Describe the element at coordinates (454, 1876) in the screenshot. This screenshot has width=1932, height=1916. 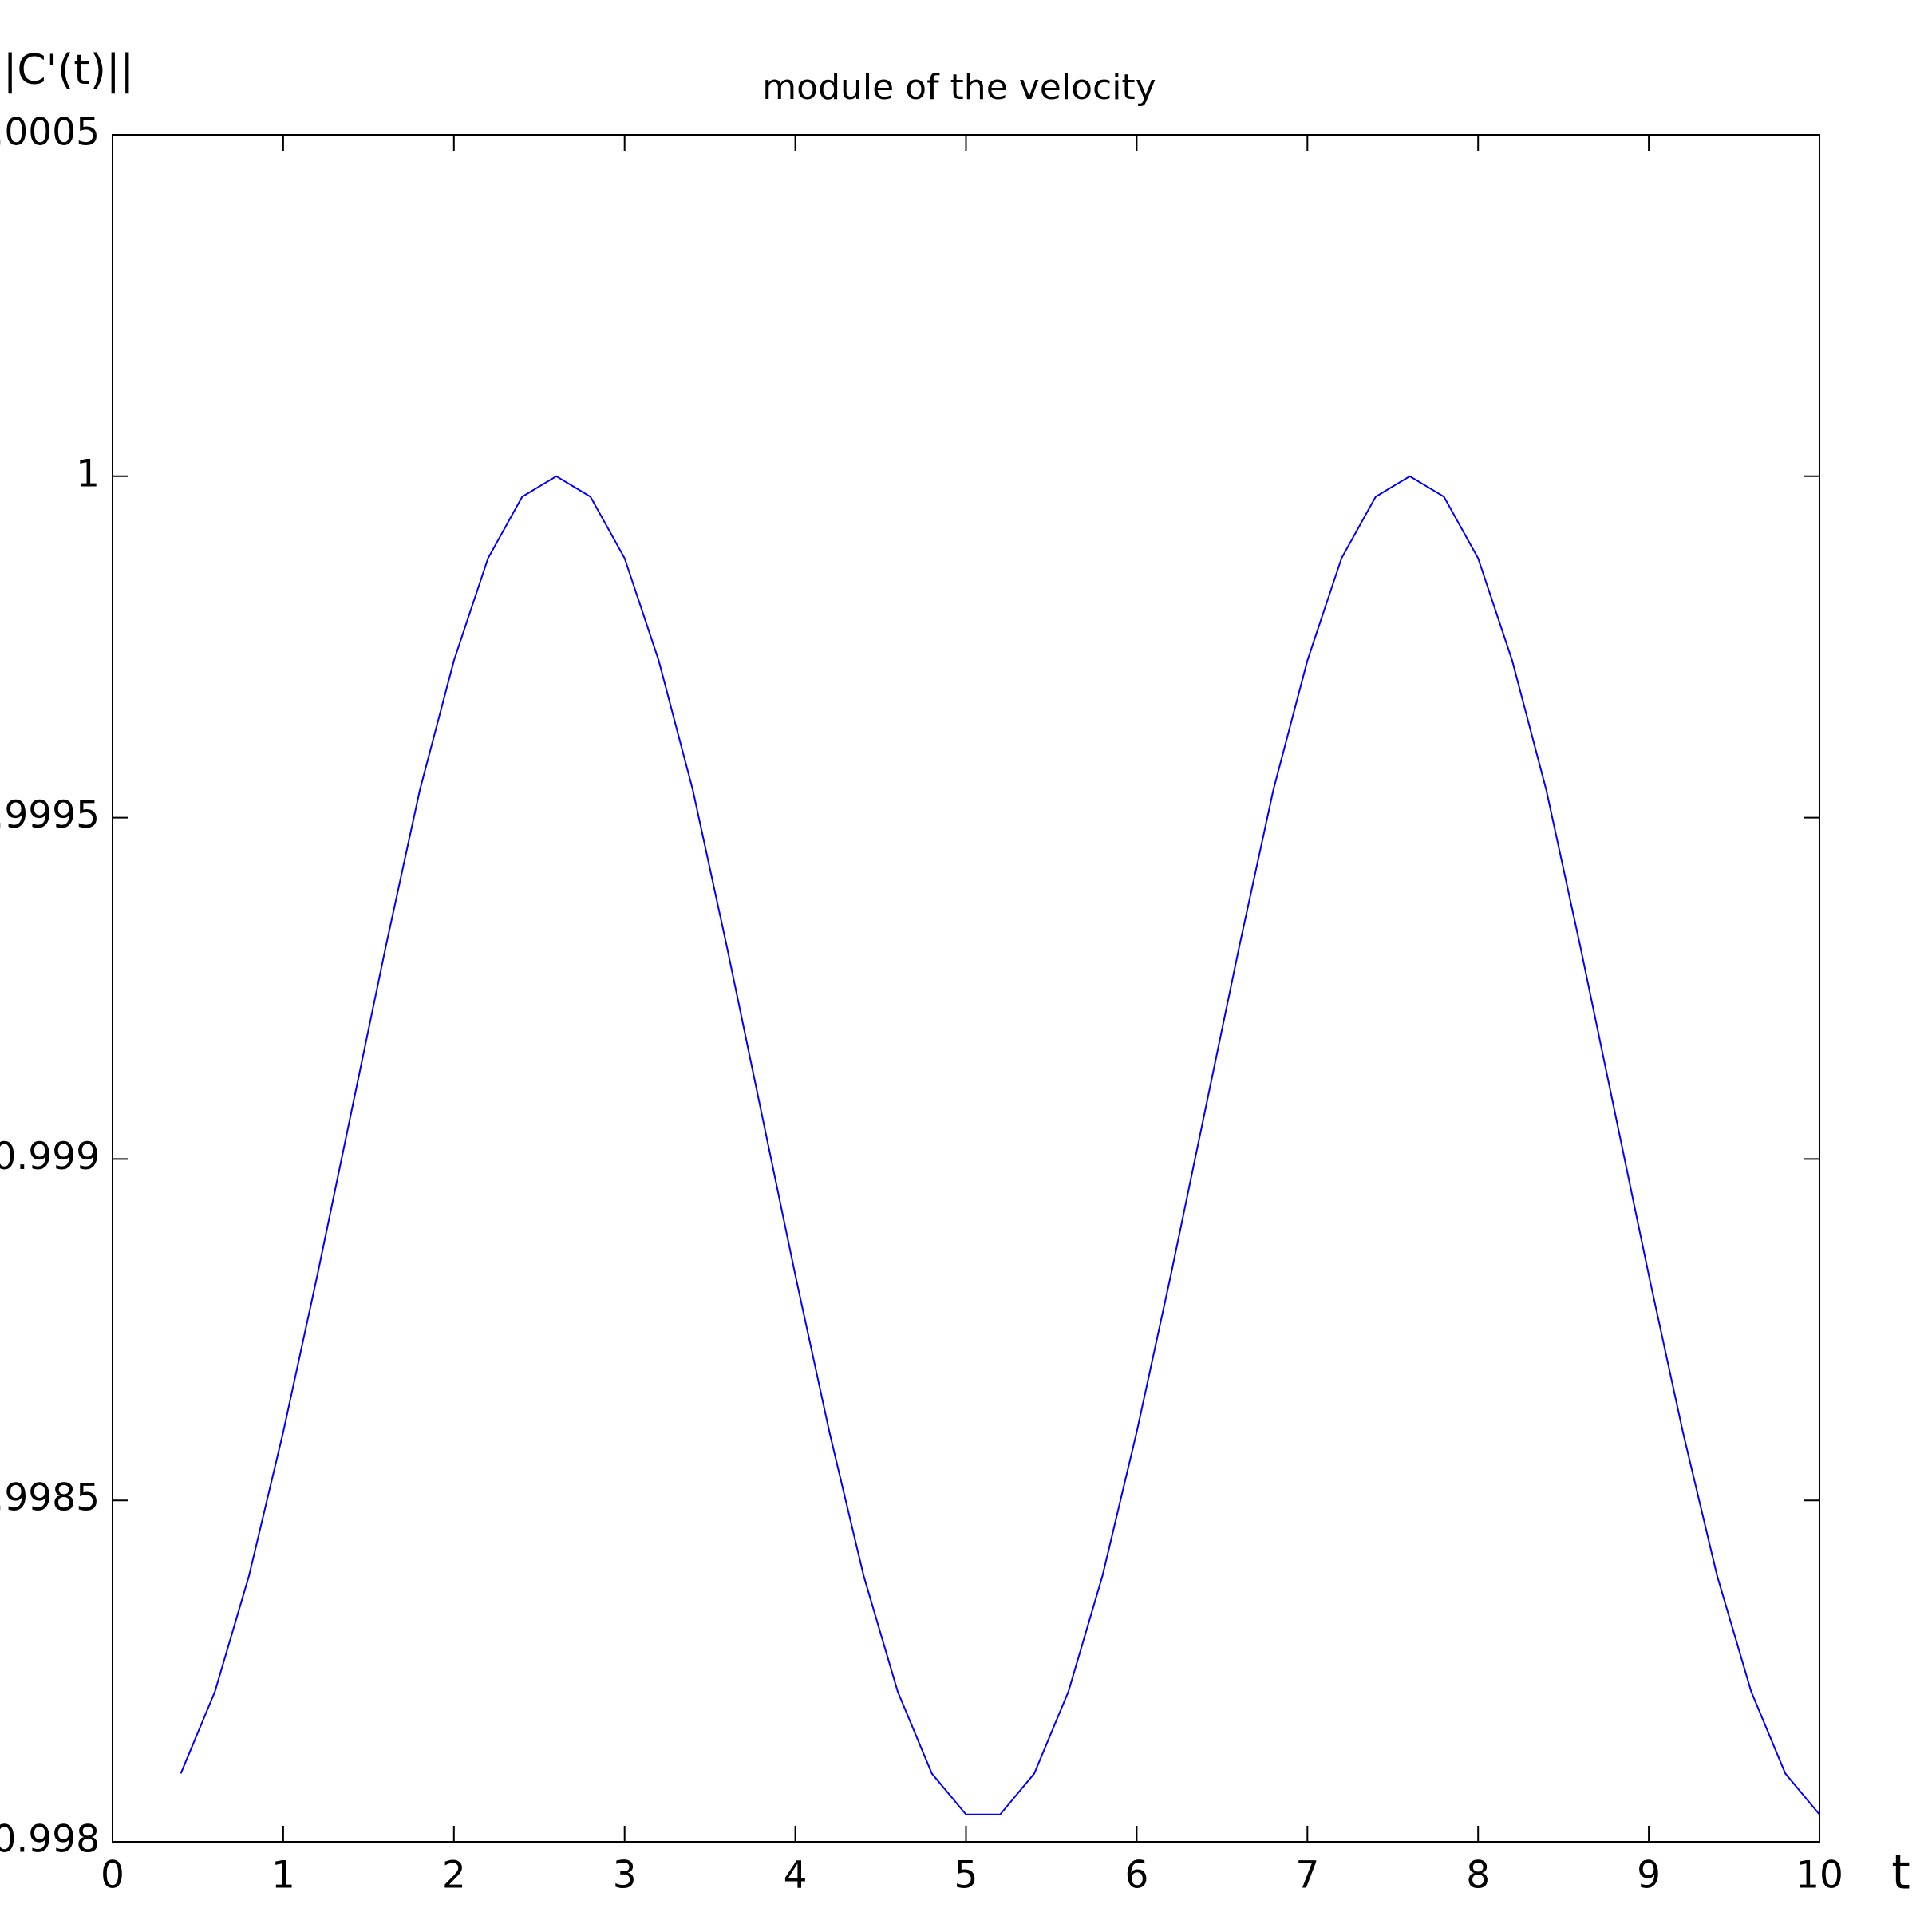
I see `x-tick-label: 2` at that location.